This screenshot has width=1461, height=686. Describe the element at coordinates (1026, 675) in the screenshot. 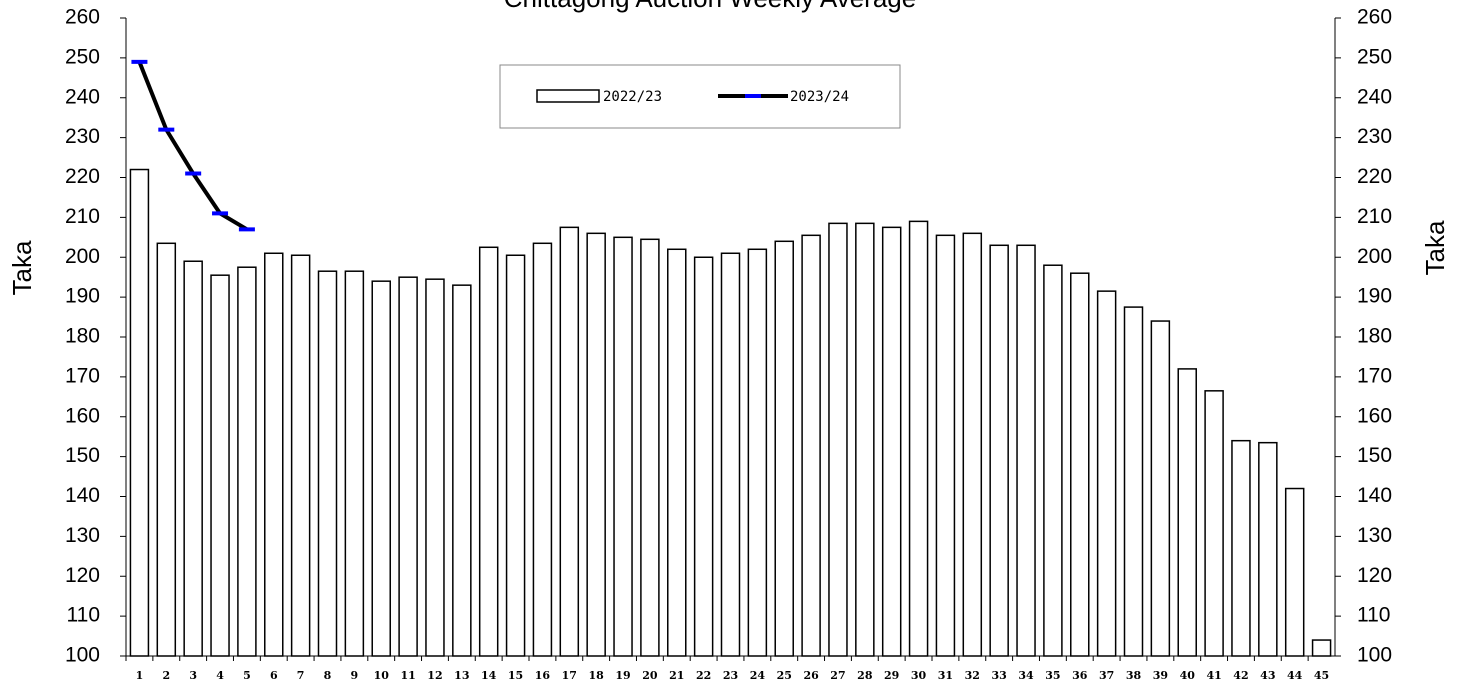

I see `x-tick-label: 34` at that location.